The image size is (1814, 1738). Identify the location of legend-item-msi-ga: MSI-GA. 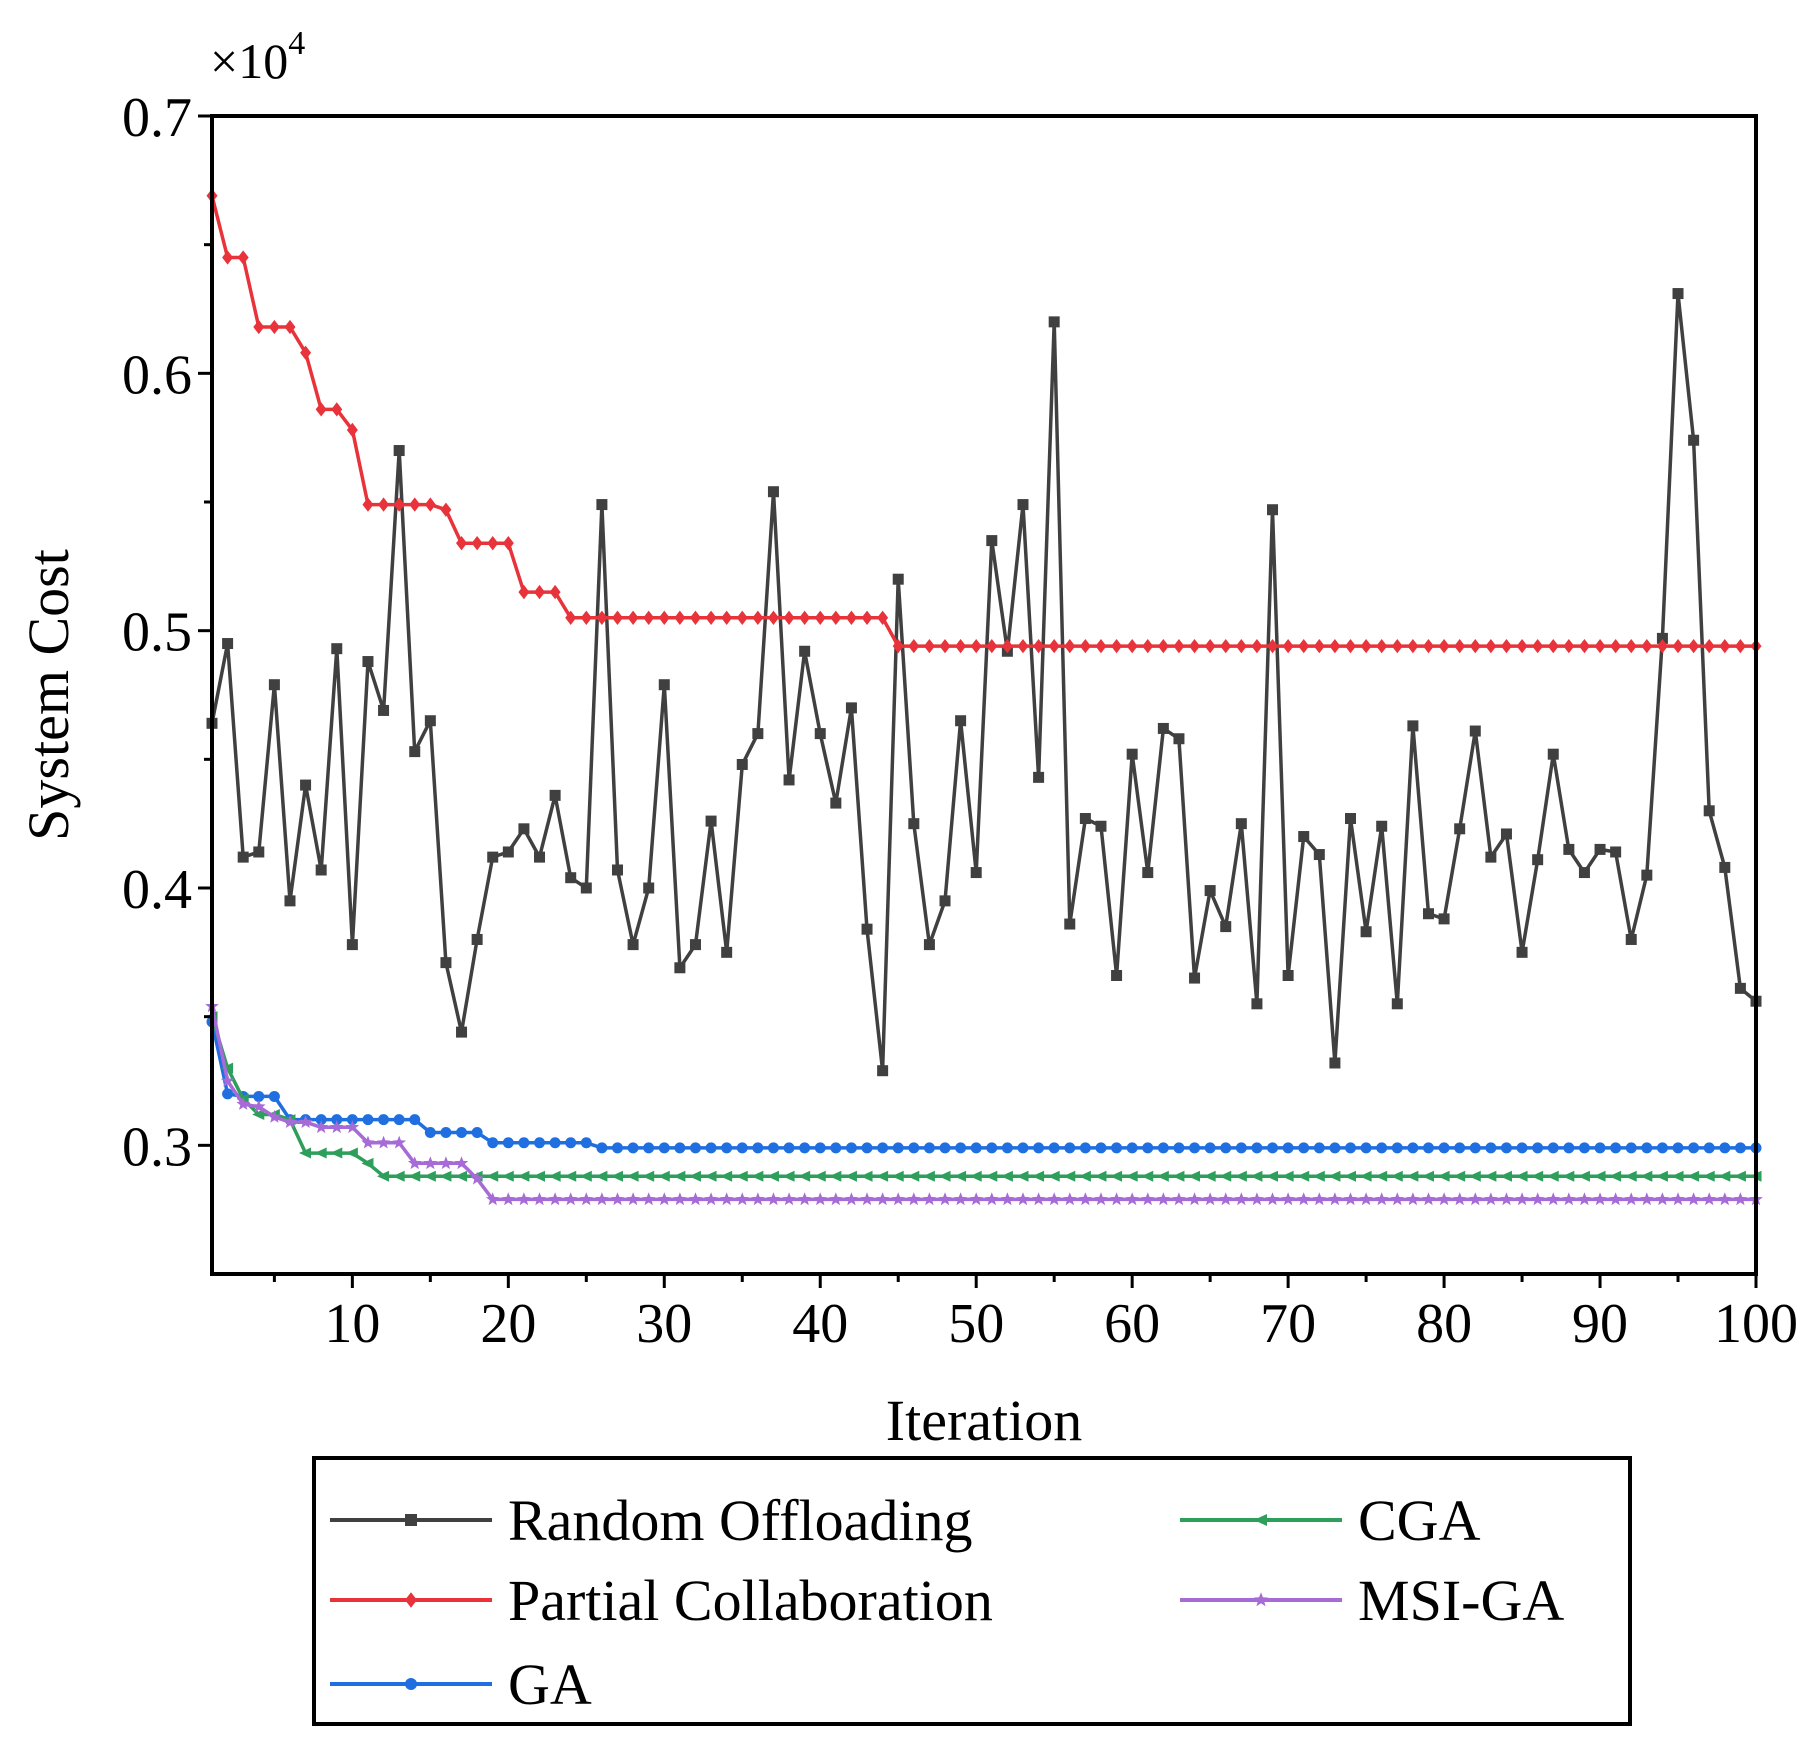
(1372, 1600).